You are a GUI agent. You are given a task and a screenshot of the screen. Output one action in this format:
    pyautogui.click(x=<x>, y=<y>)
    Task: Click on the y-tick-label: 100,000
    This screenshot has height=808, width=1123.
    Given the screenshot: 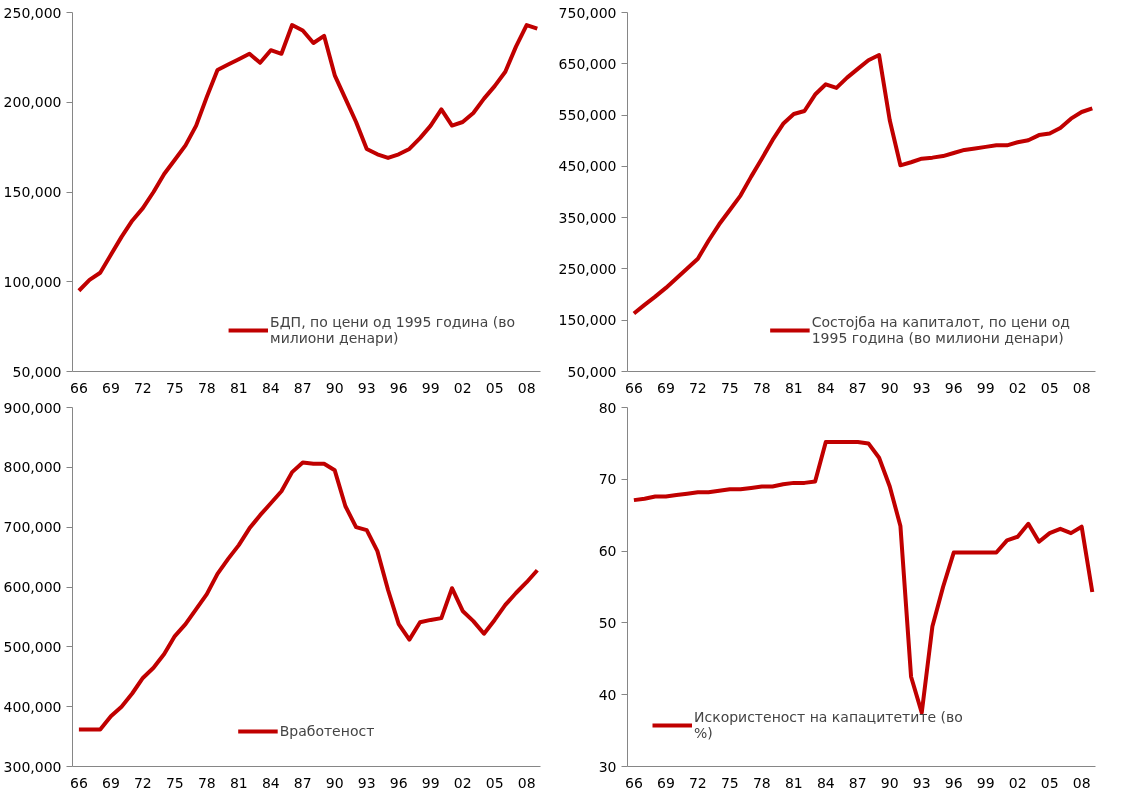 What is the action you would take?
    pyautogui.click(x=32, y=281)
    